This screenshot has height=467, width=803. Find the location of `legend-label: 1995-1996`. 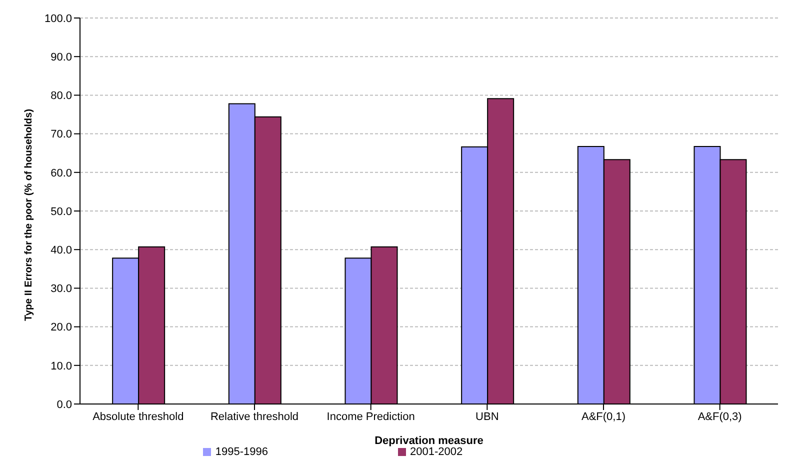

legend-label: 1995-1996 is located at coordinates (241, 452).